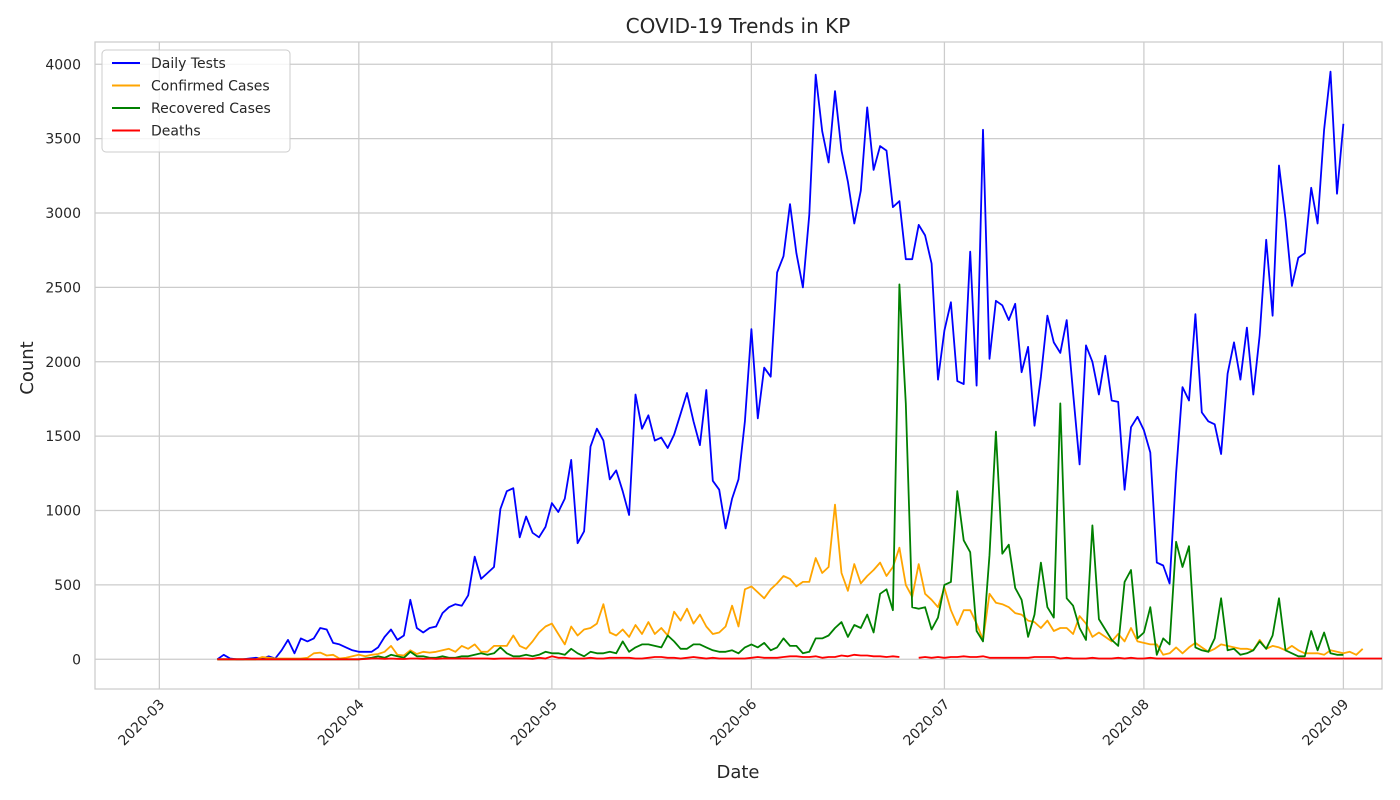 This screenshot has height=800, width=1400. What do you see at coordinates (738, 26) in the screenshot?
I see `chart-title: COVID-19 Trends in KP` at bounding box center [738, 26].